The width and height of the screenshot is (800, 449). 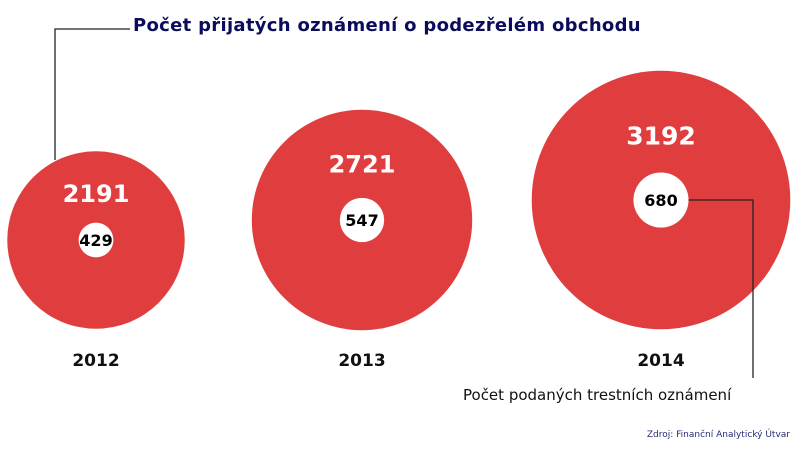 I want to click on source-note: Zdroj: Finanční Analytický Útvar, so click(x=718, y=435).